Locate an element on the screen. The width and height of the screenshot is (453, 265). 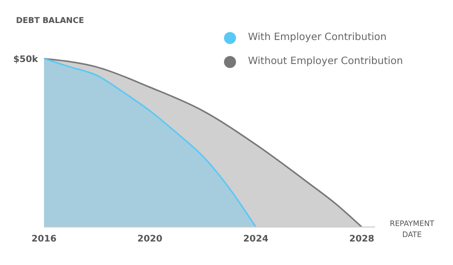
legend-label: Without Employer Contribution is located at coordinates (325, 62).